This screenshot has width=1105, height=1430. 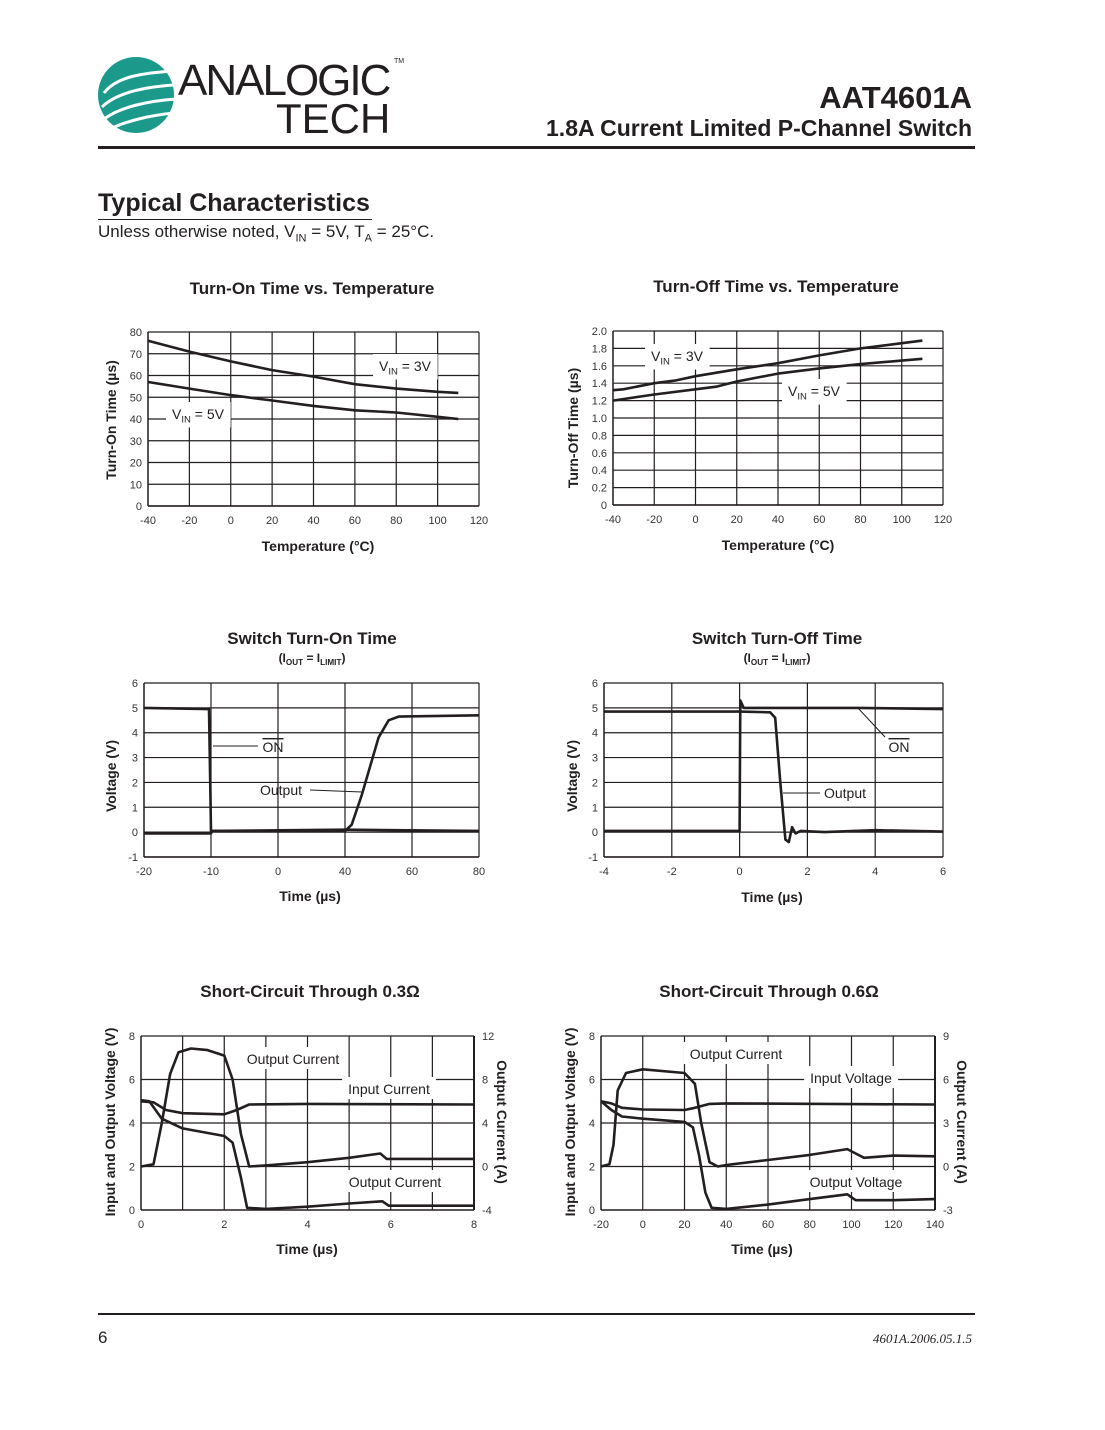 What do you see at coordinates (613, 520) in the screenshot?
I see `x-tick-label: -40` at bounding box center [613, 520].